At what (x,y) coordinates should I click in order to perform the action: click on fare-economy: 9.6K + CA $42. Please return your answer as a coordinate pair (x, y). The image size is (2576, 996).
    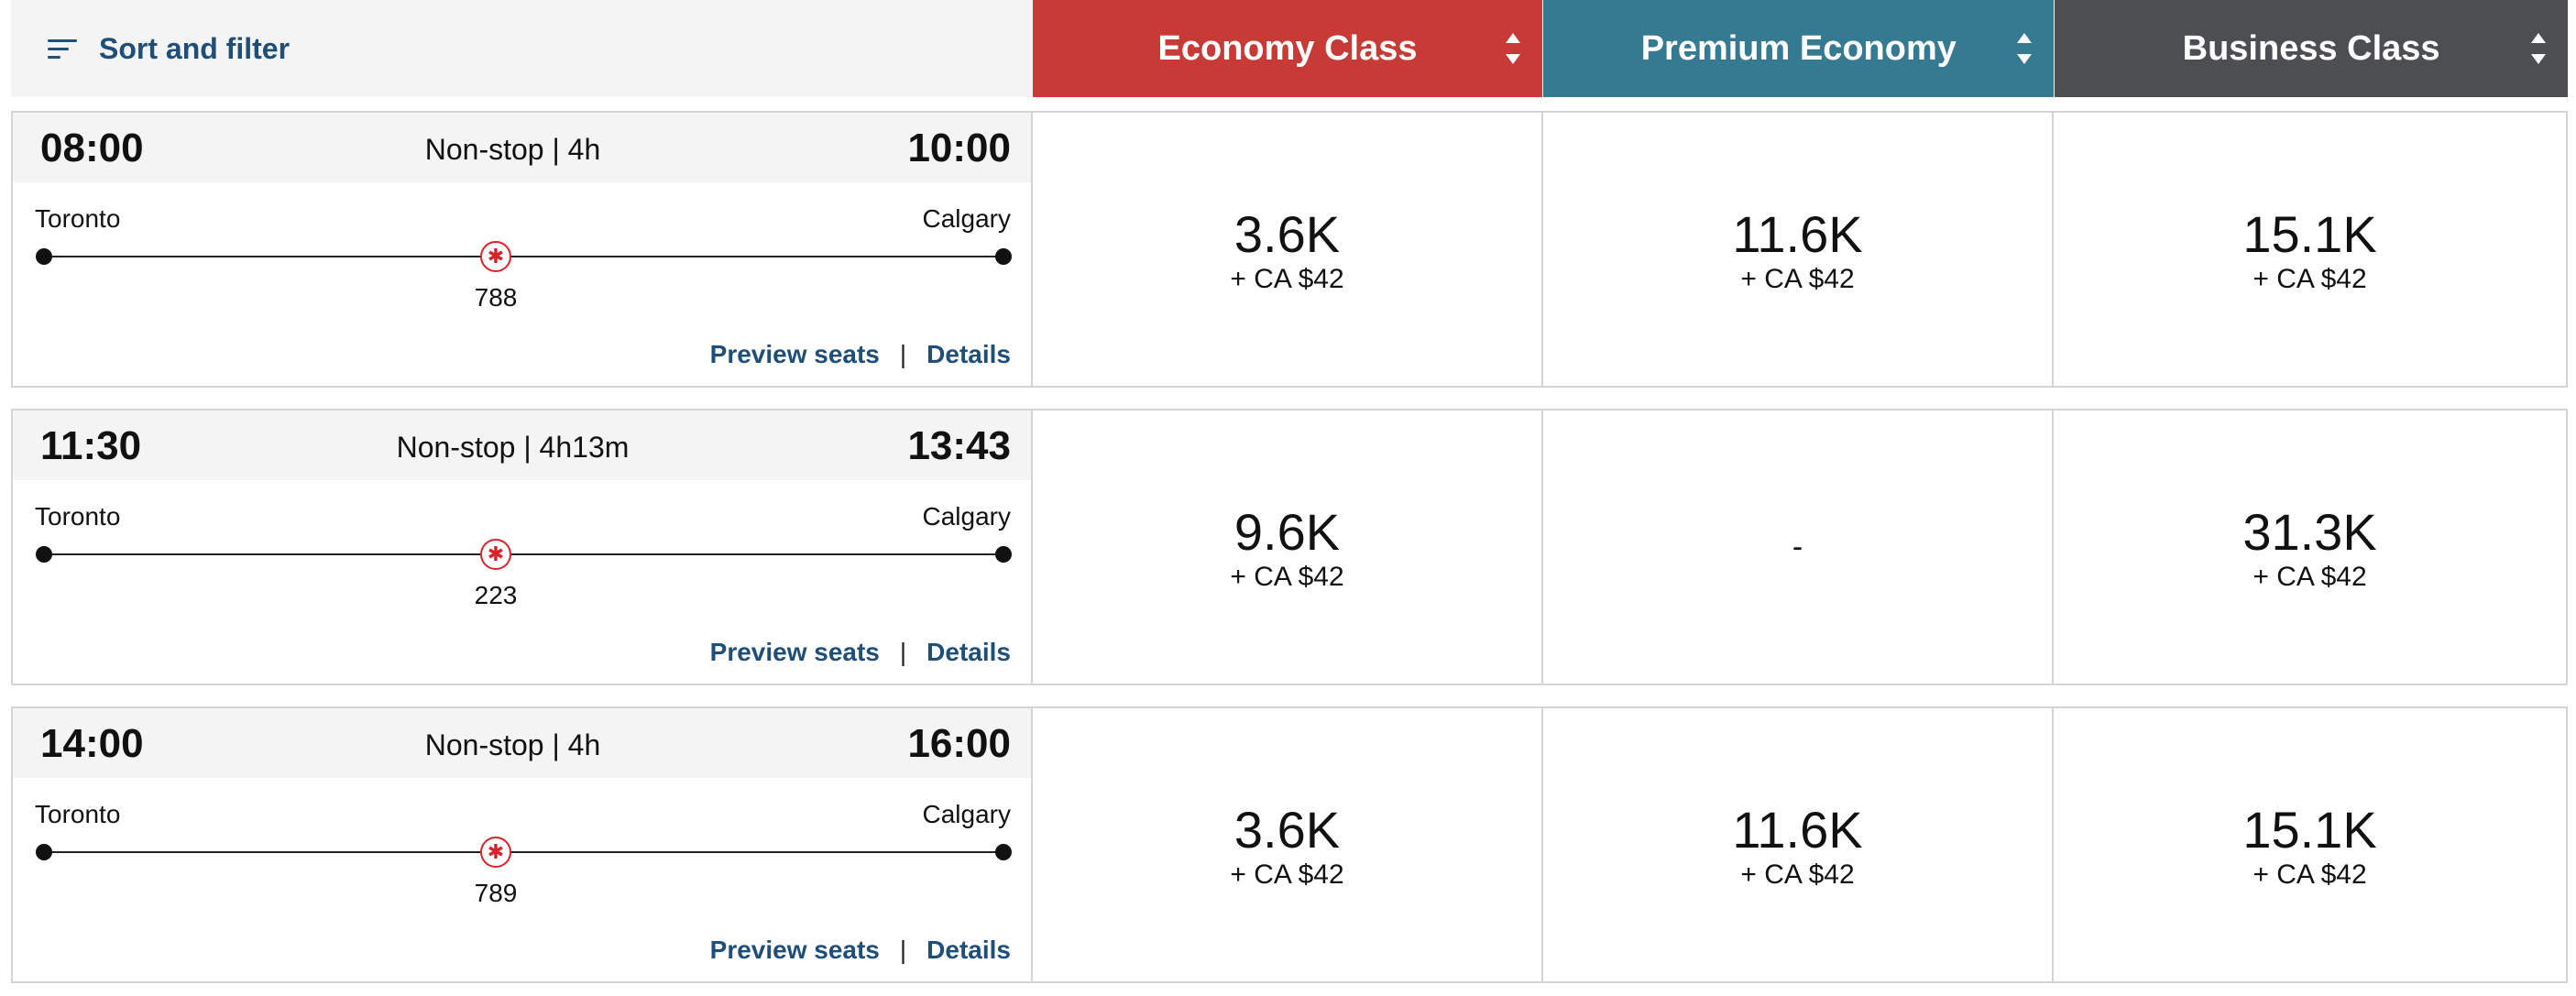
    Looking at the image, I should click on (1288, 547).